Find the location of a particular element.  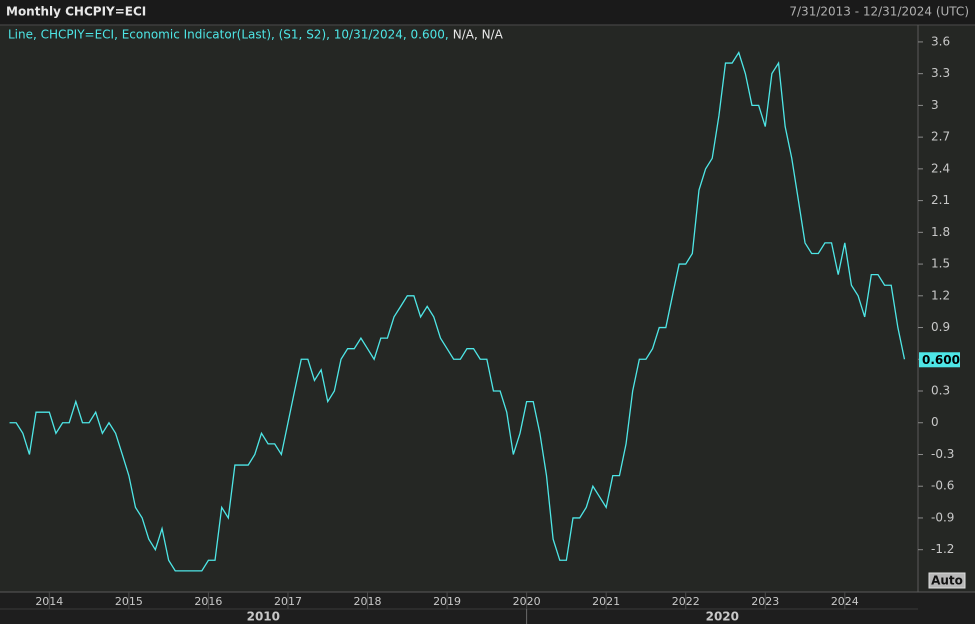

y-tick-label: 0.3 is located at coordinates (940, 391).